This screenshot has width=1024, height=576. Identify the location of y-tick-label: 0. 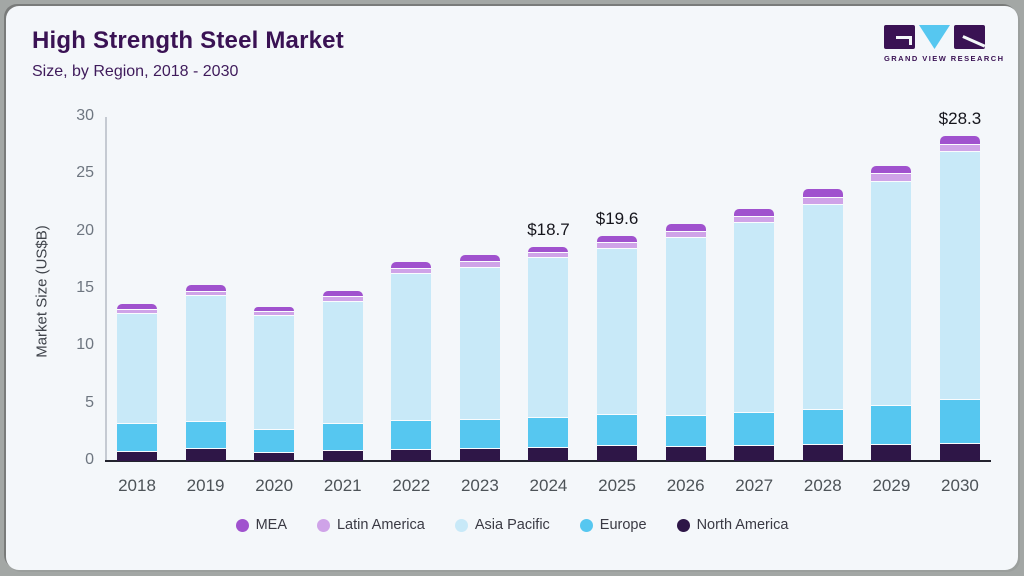
(89, 459).